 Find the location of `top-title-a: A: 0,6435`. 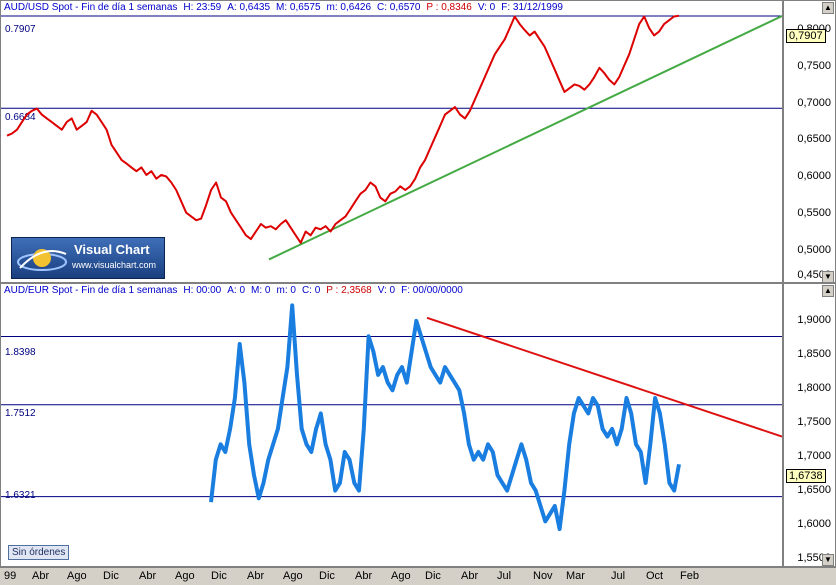

top-title-a: A: 0,6435 is located at coordinates (249, 7).